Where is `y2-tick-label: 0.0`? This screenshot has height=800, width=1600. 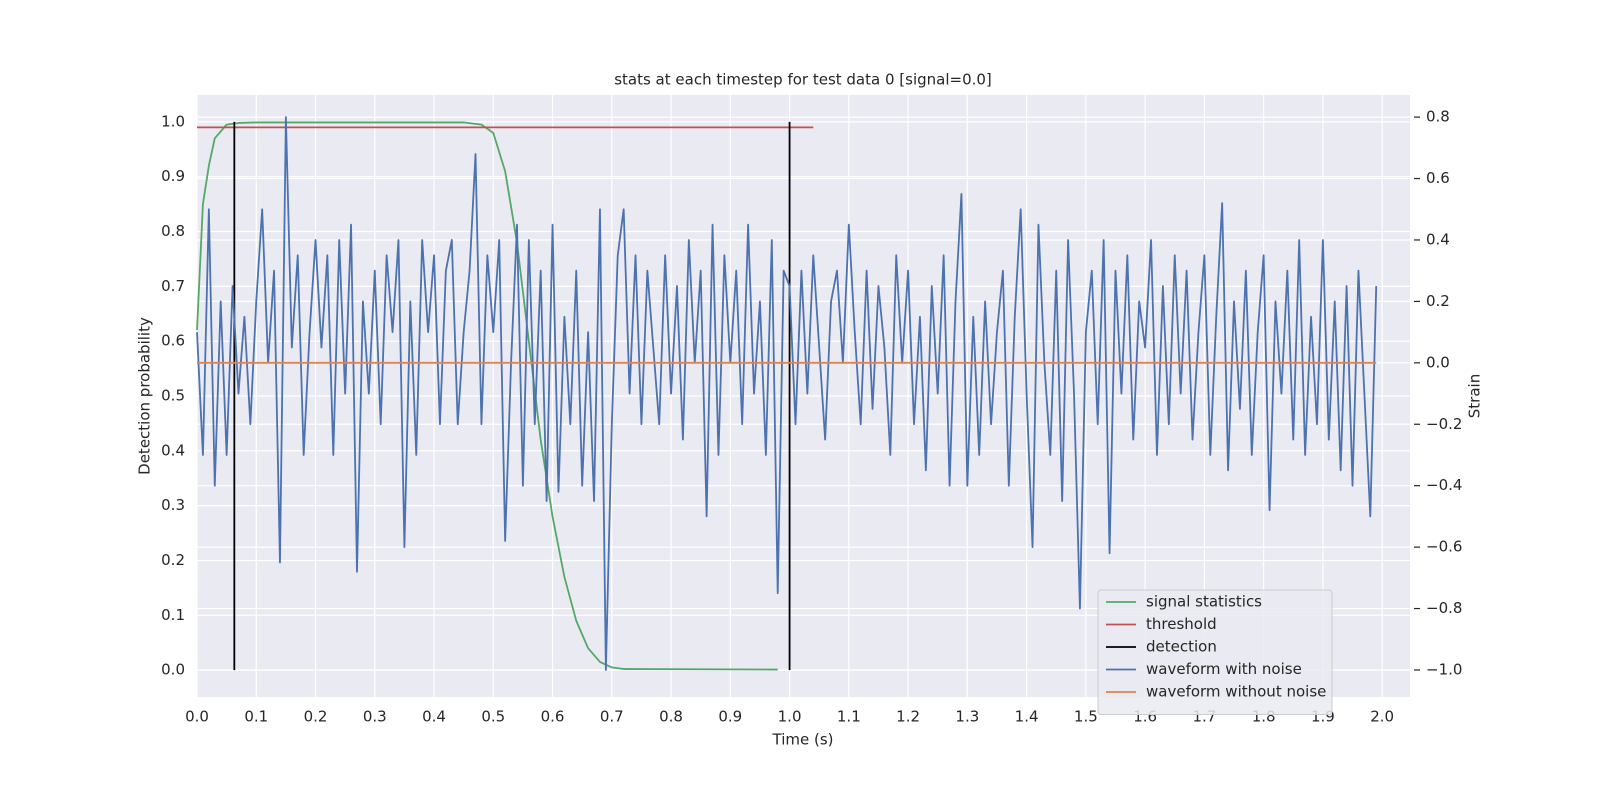
y2-tick-label: 0.0 is located at coordinates (1438, 362).